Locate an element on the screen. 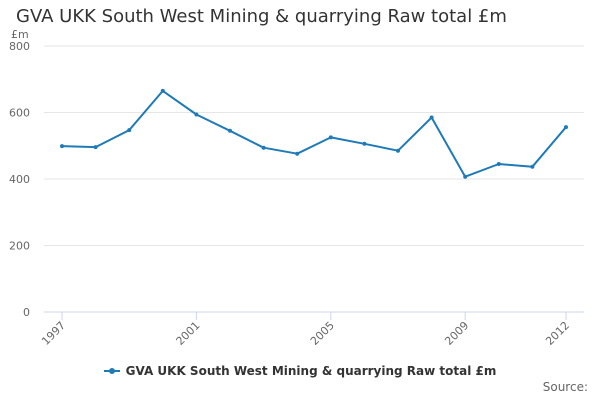 Image resolution: width=600 pixels, height=400 pixels. y-tick-label: 800 is located at coordinates (19, 46).